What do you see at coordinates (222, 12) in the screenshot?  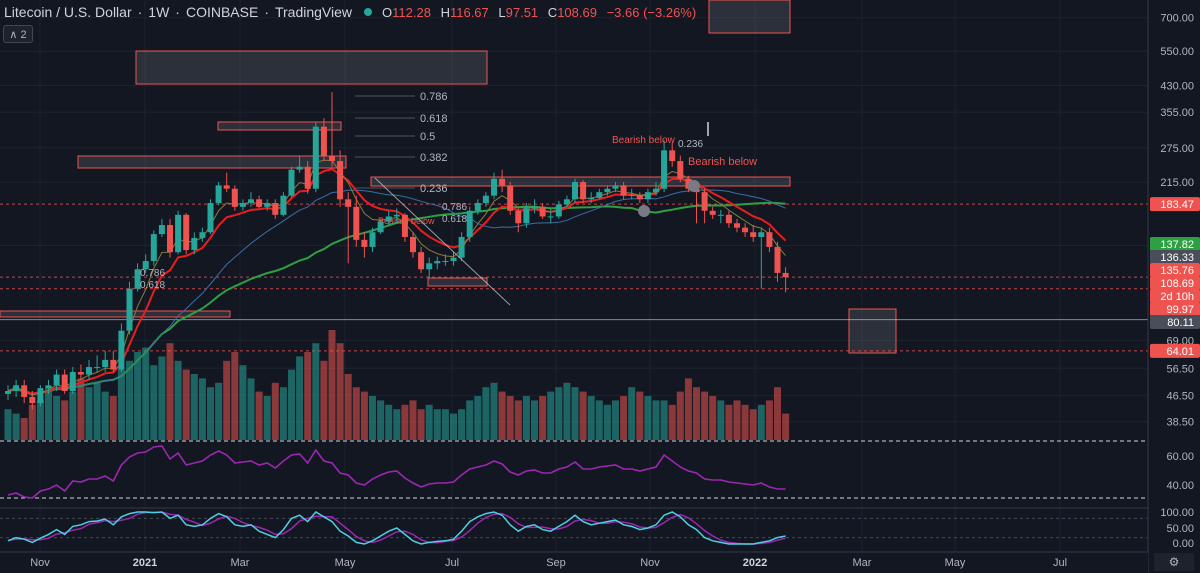 I see `exchange-label: COINBASE` at bounding box center [222, 12].